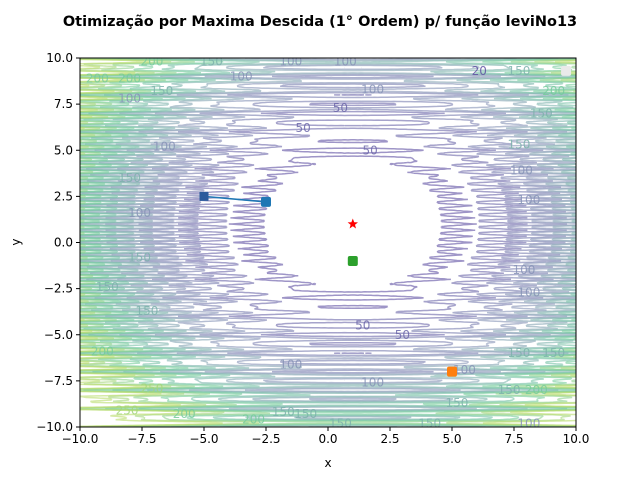  I want to click on contour-label-8: 200, so click(151, 62).